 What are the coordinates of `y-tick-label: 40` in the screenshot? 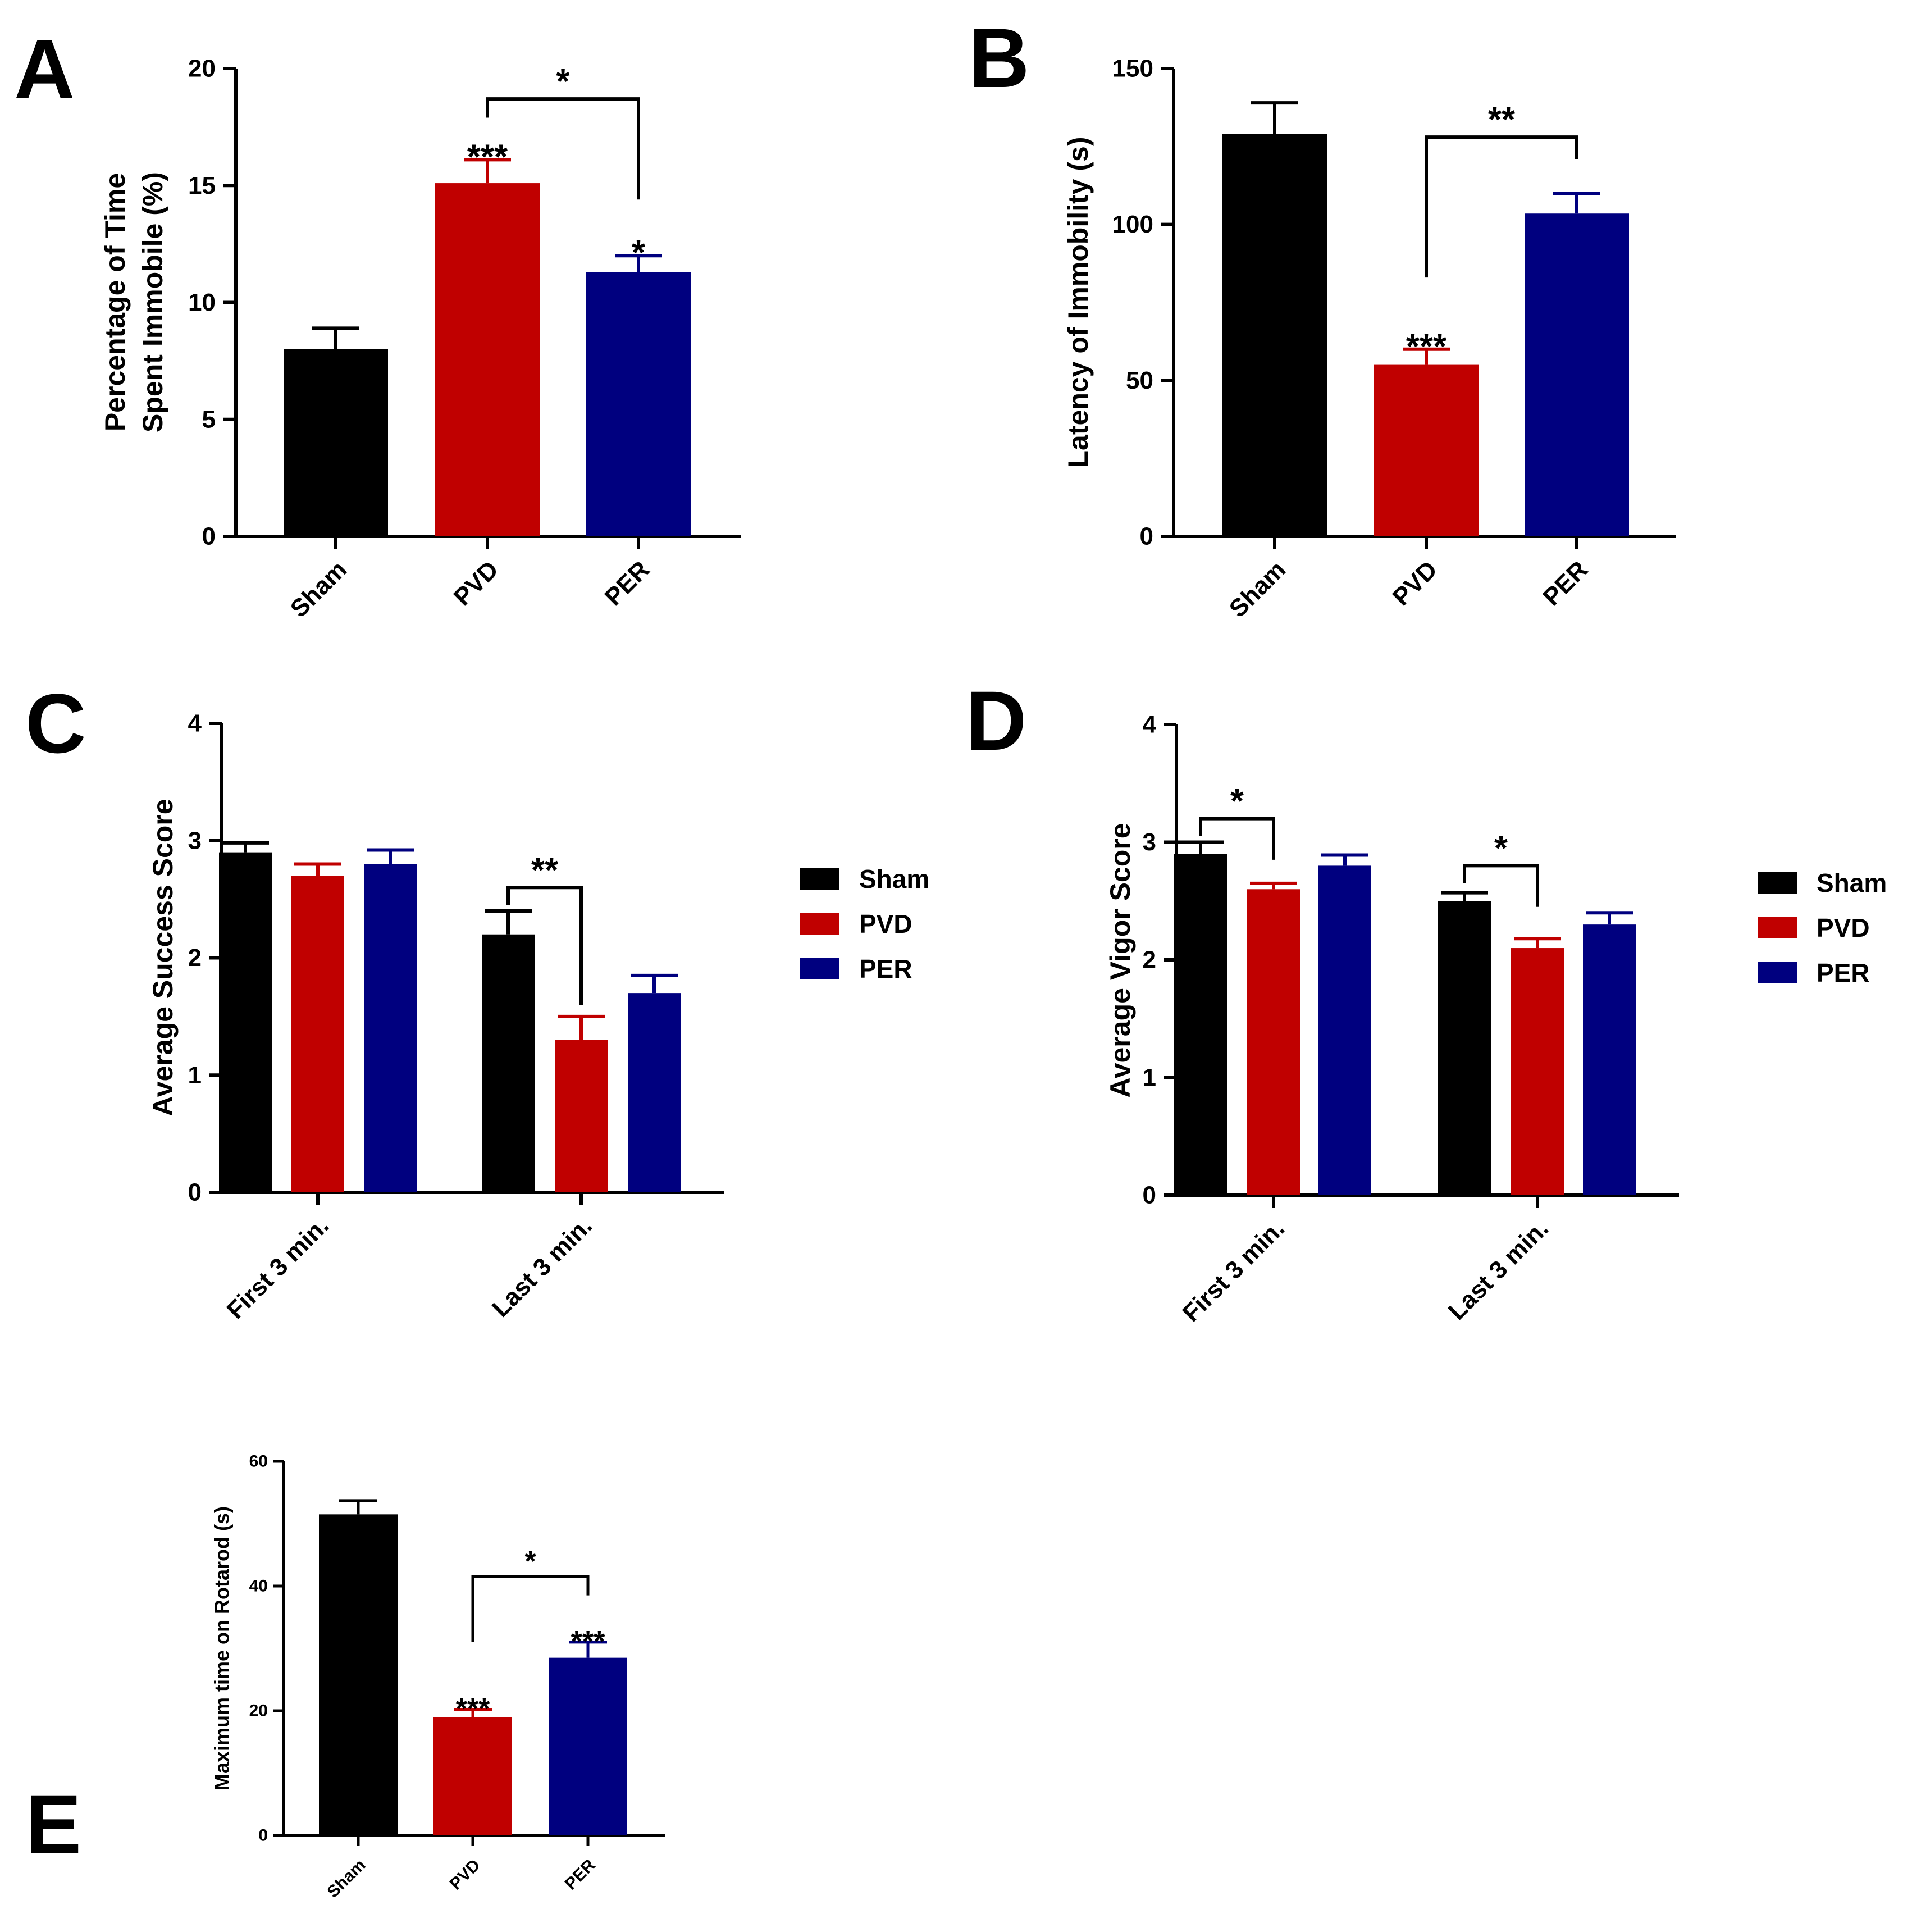 It's located at (258, 1586).